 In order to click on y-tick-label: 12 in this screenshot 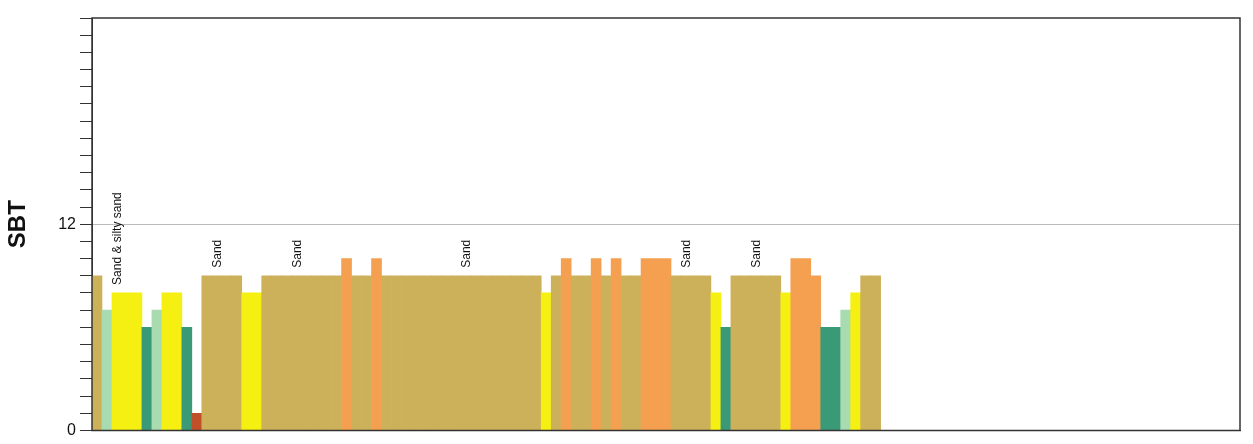, I will do `click(67, 223)`.